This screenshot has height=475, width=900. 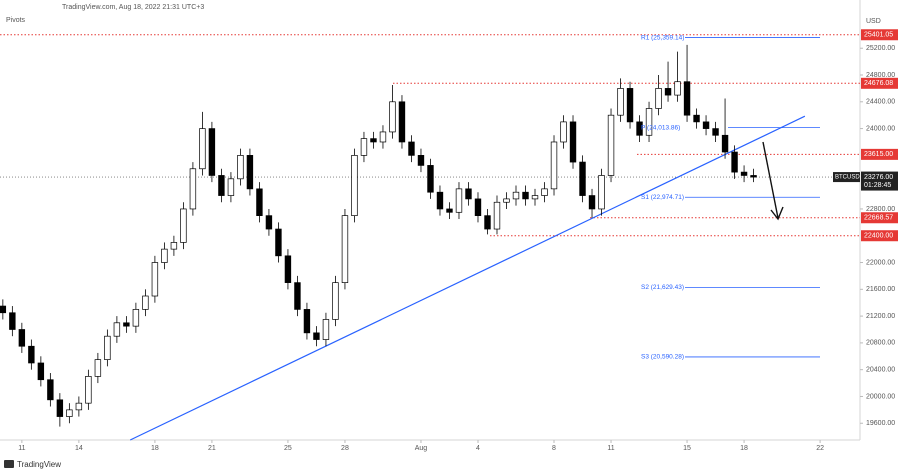 I want to click on symbol-label: BTCUSD, so click(x=847, y=178).